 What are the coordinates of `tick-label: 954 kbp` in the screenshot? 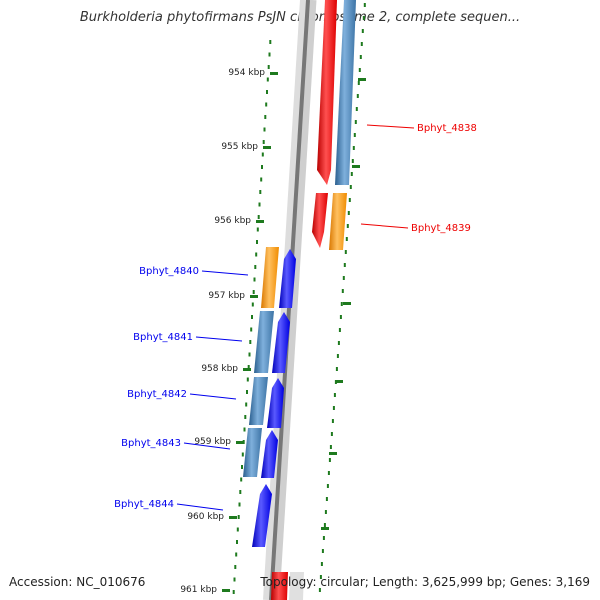 It's located at (246, 73).